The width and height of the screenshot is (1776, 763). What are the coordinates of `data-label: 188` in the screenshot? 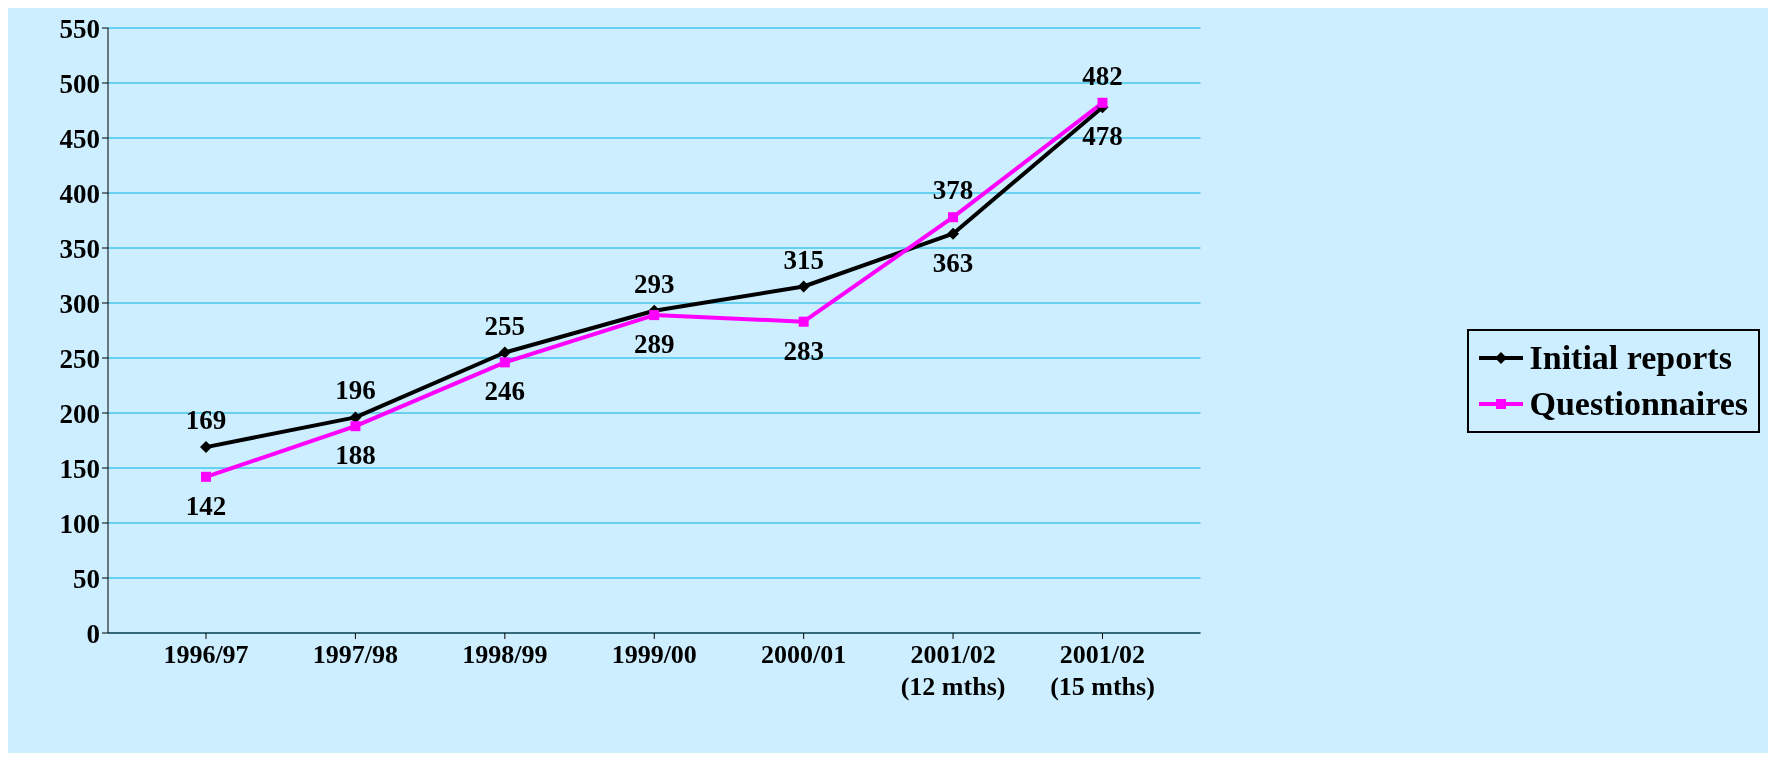 It's located at (355, 455).